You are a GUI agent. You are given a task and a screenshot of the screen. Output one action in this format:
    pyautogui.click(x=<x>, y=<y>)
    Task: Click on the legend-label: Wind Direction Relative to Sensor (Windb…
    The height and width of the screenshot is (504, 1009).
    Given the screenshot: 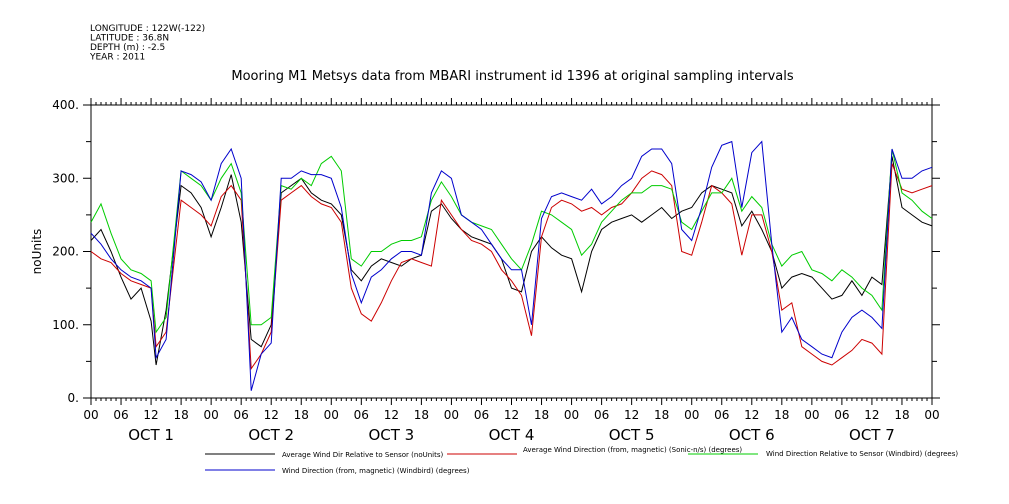 What is the action you would take?
    pyautogui.click(x=862, y=454)
    